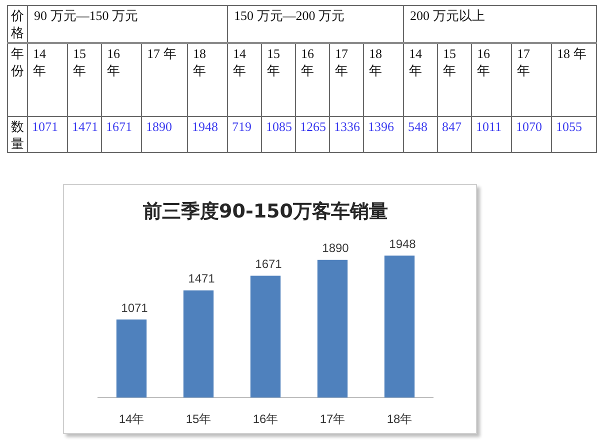 The height and width of the screenshot is (444, 600). What do you see at coordinates (347, 134) in the screenshot?
I see `data-label: 1336` at bounding box center [347, 134].